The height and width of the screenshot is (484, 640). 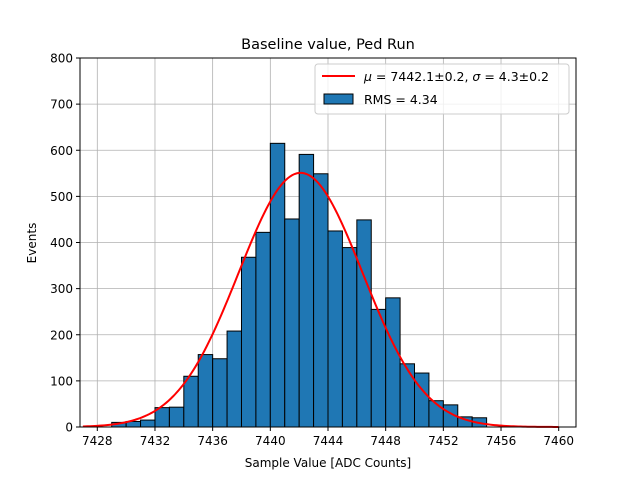 I want to click on x-tick-label: 7448, so click(x=385, y=441).